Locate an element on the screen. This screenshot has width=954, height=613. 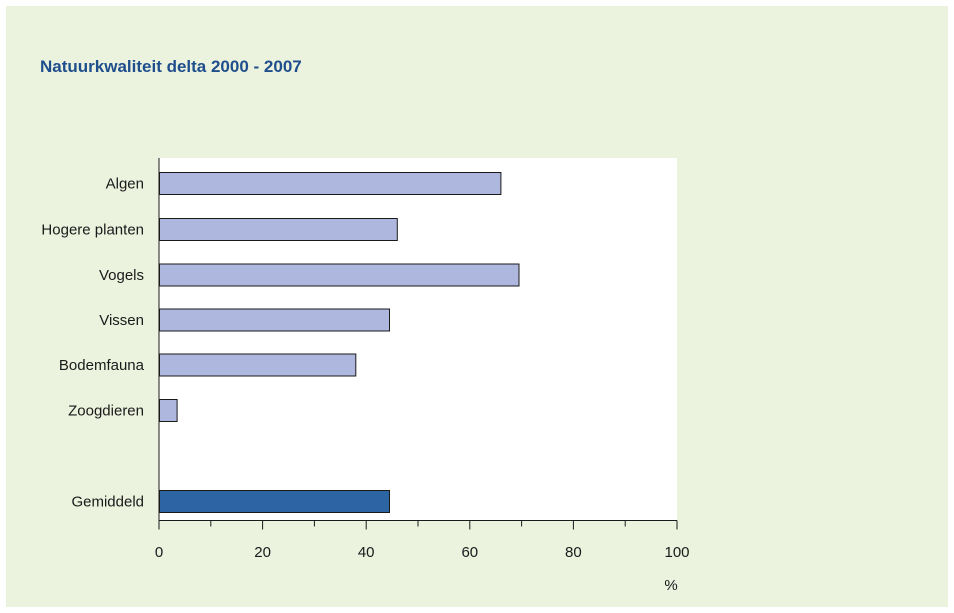
x-tick-label-60: 60 is located at coordinates (469, 552).